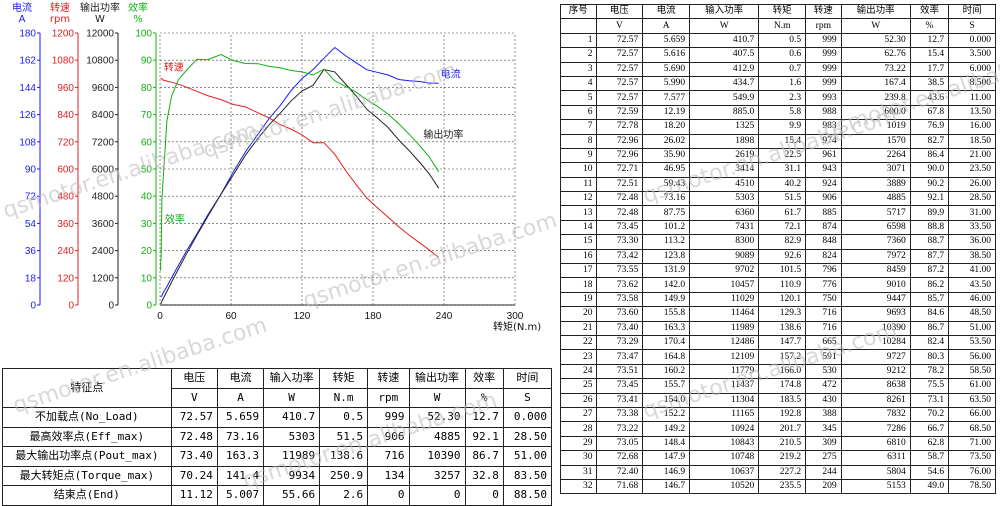 The image size is (1000, 506). What do you see at coordinates (578, 342) in the screenshot?
I see `table-cell: 22` at bounding box center [578, 342].